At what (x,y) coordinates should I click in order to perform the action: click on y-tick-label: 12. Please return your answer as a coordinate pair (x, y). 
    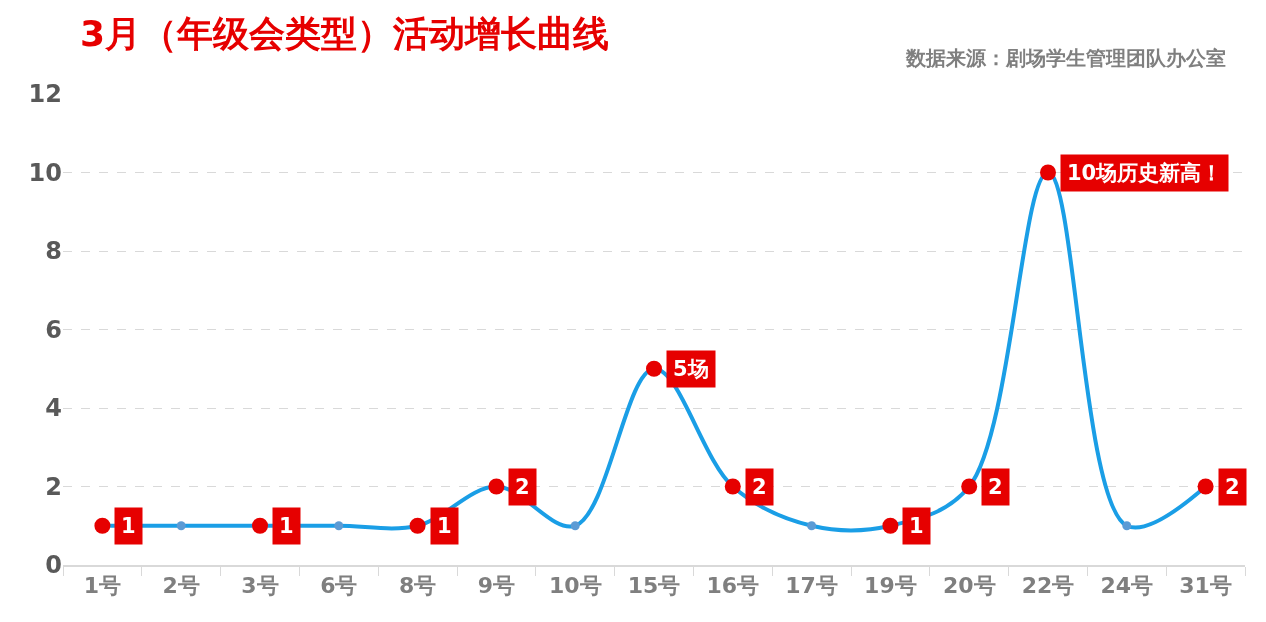
    Looking at the image, I should click on (45, 94).